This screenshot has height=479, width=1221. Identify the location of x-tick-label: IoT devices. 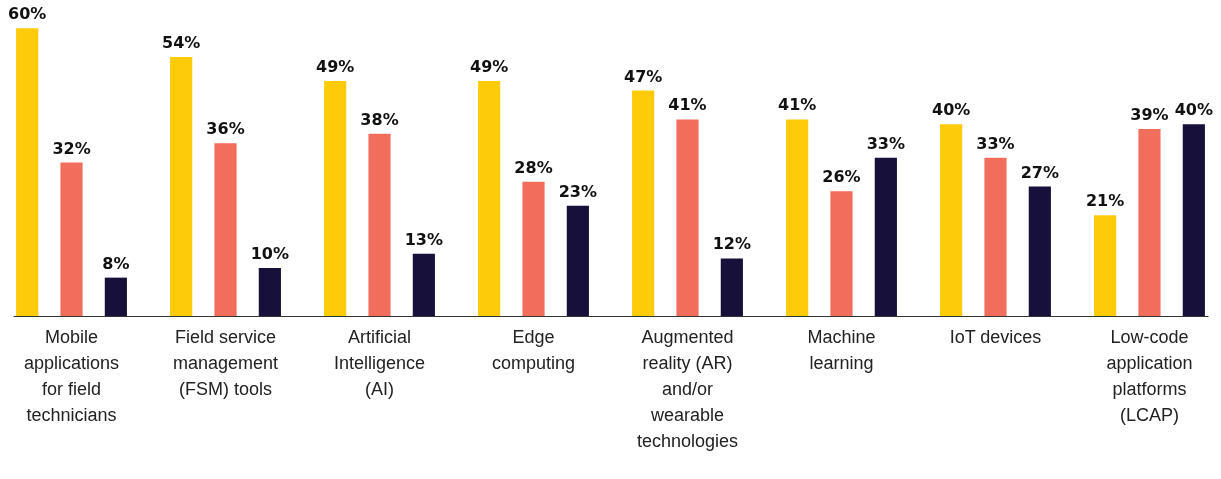
(995, 336).